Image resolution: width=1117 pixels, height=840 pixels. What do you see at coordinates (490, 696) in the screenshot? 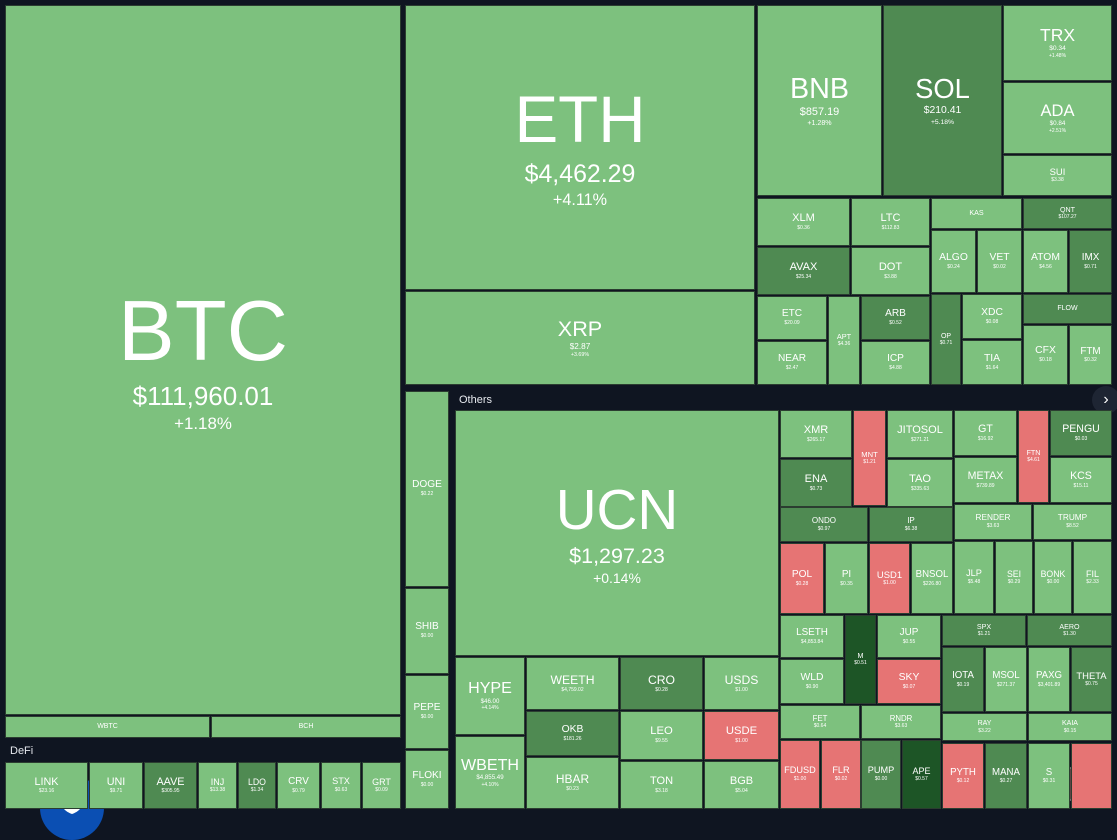
I see `coin-tile: HYPE $46.00 +4.14%` at bounding box center [490, 696].